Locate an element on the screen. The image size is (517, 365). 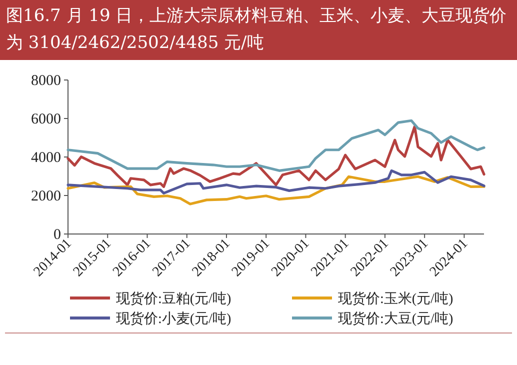
legend-label: 现货价:小麦(元/吨) is located at coordinates (174, 319).